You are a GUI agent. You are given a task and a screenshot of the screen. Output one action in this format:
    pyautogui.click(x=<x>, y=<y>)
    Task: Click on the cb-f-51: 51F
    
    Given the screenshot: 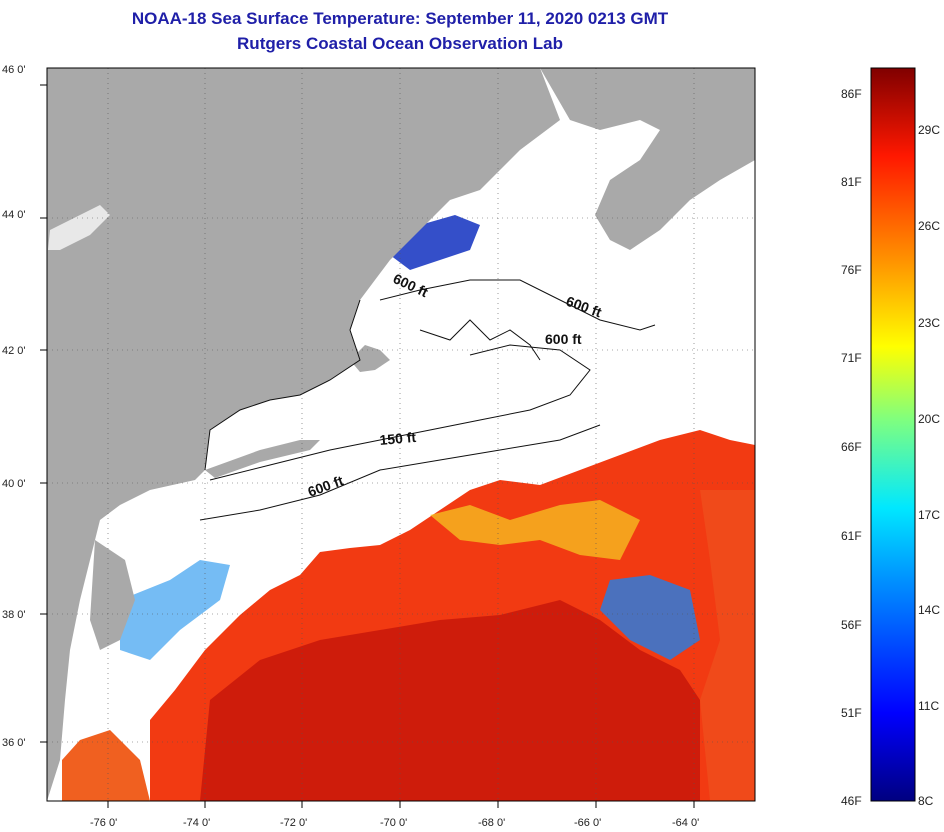 What is the action you would take?
    pyautogui.click(x=851, y=713)
    